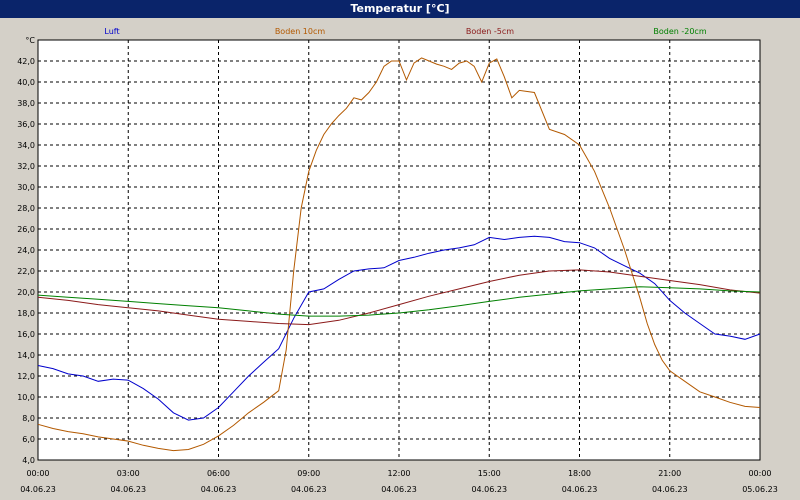 The image size is (800, 500). Describe the element at coordinates (26, 124) in the screenshot. I see `y-tick-label: 36,0` at that location.